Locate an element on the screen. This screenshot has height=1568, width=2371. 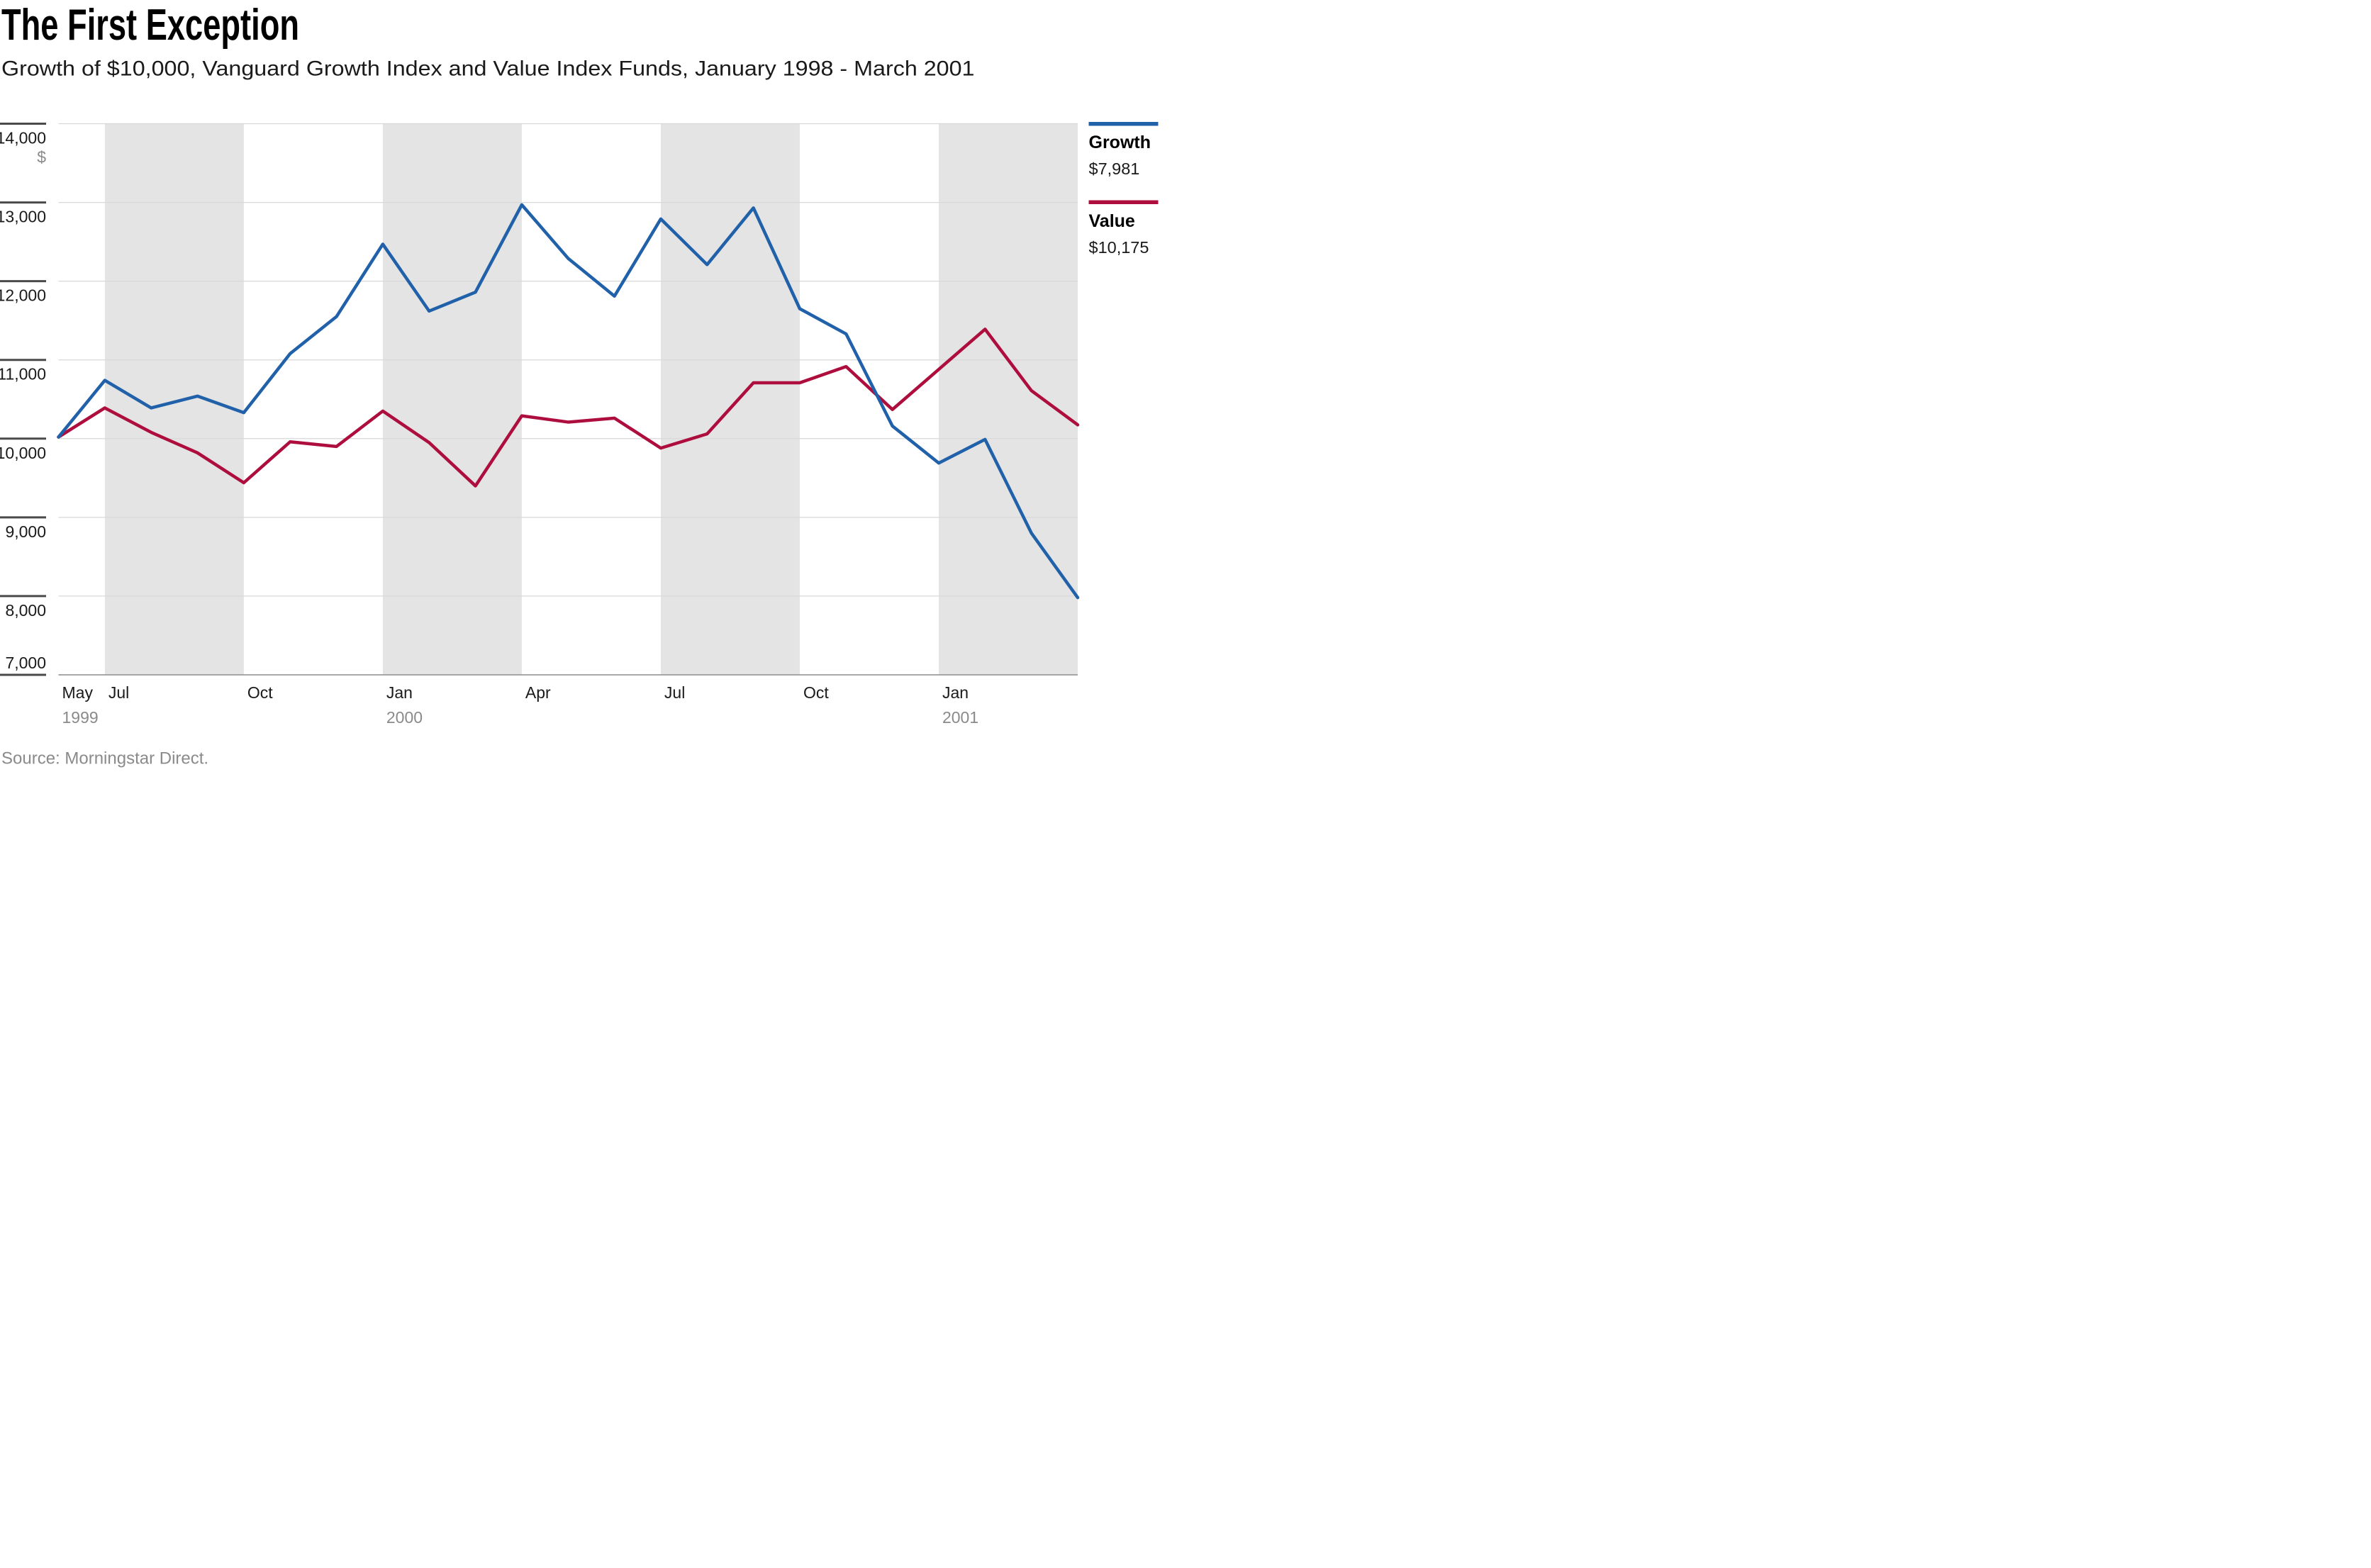
source-note: Source: Morningstar Direct. is located at coordinates (104, 758).